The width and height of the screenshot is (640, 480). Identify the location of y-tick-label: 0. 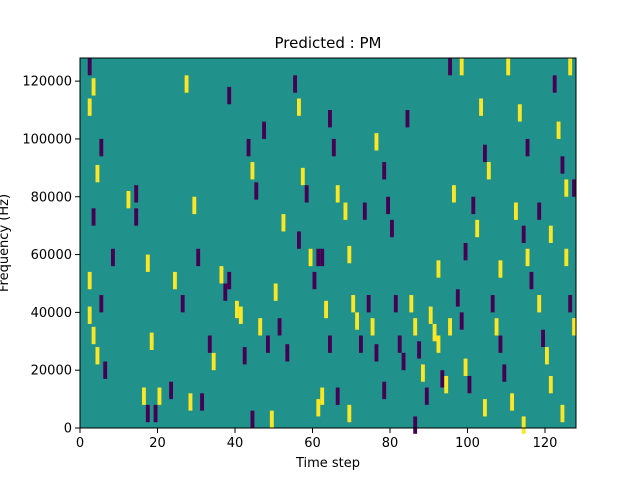
(68, 429).